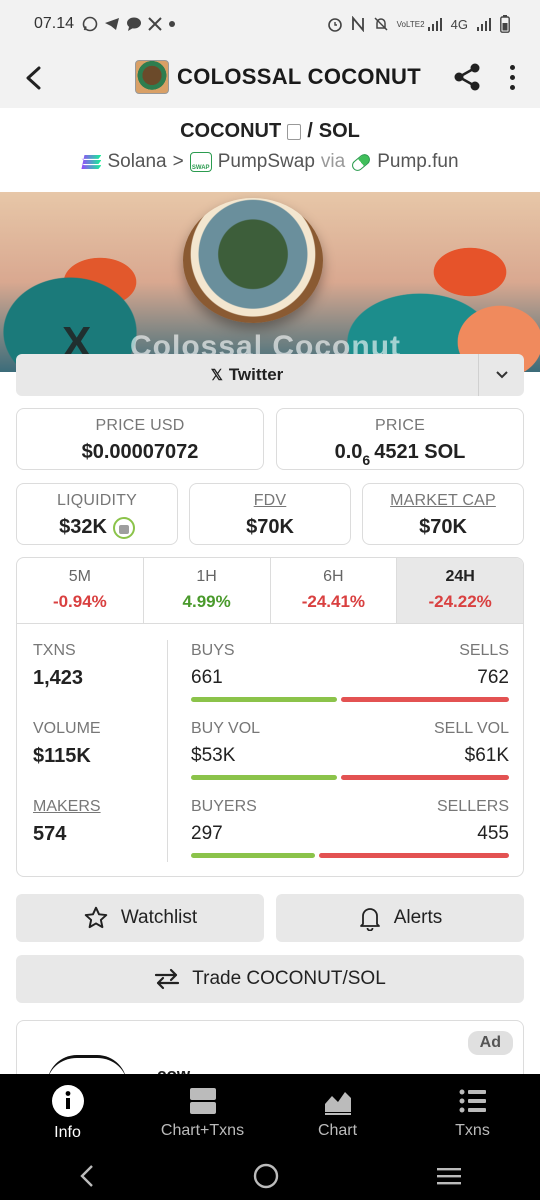 The image size is (540, 1200). I want to click on tab-1h: 1H 4.99%, so click(207, 590).